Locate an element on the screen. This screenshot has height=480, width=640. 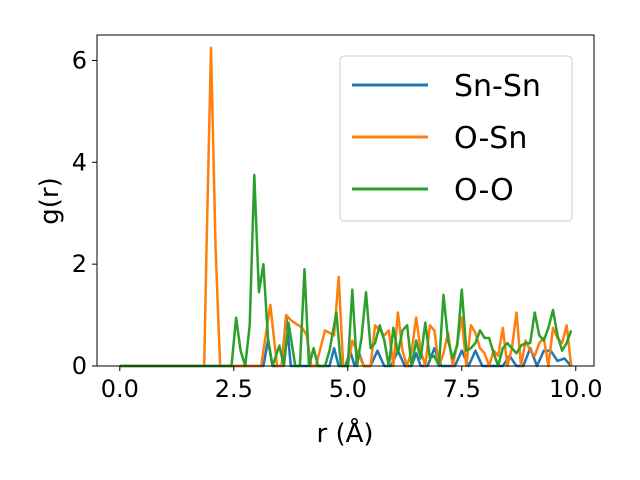
x-tick-label: 10.0 is located at coordinates (575, 389).